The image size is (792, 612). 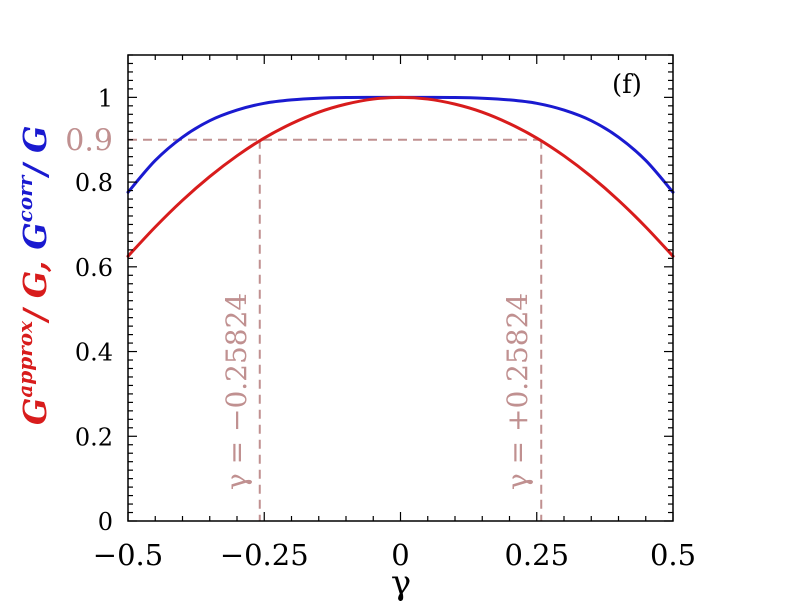 I want to click on x-axis-label: γ, so click(x=401, y=583).